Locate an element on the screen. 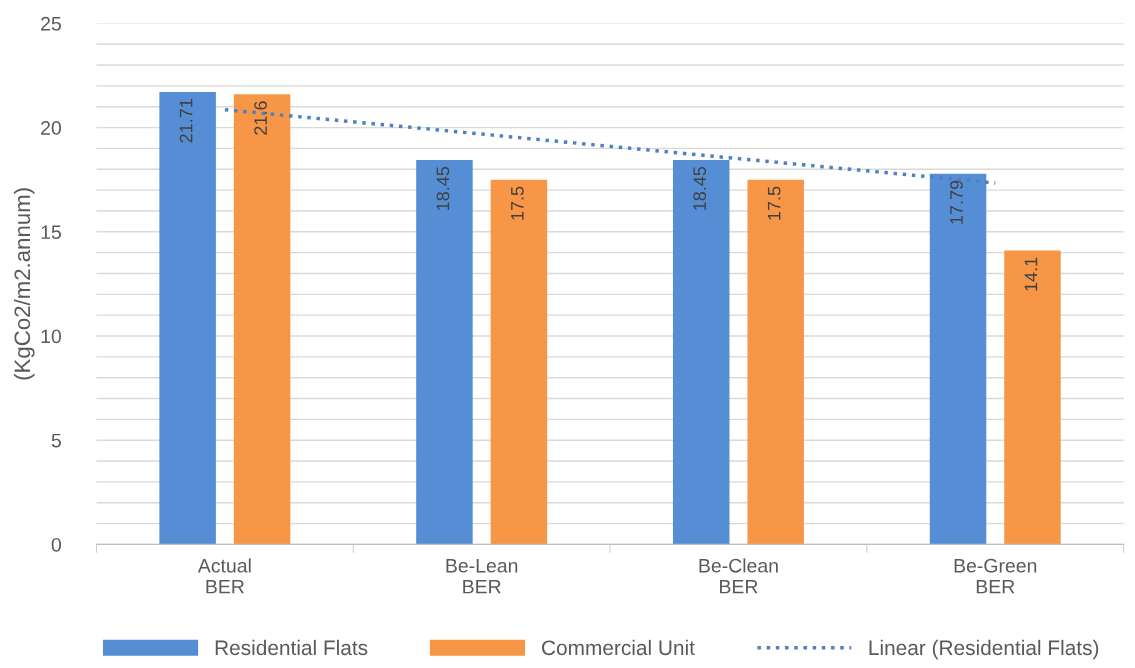 This screenshot has height=668, width=1135. data-label: 17.79 is located at coordinates (956, 202).